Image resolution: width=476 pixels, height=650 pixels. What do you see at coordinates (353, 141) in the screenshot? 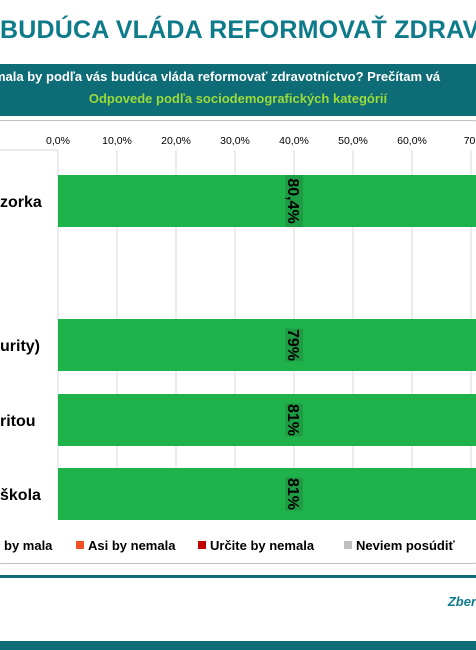
I see `x-tick-label: 50,0%` at bounding box center [353, 141].